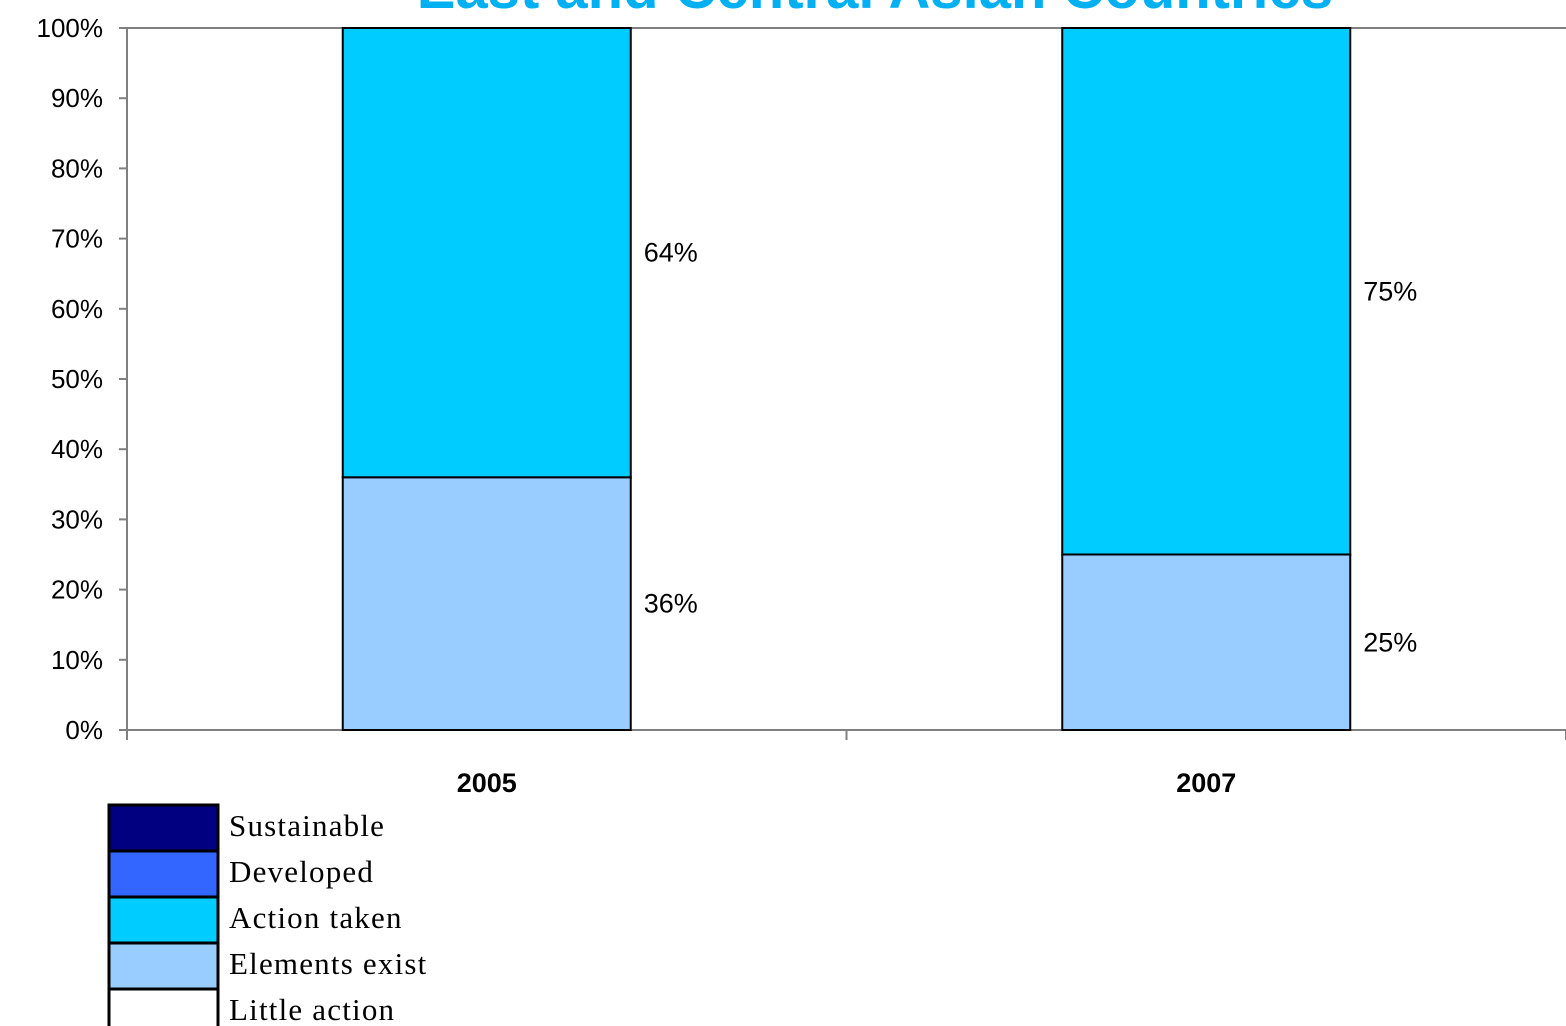 This screenshot has height=1026, width=1566. Describe the element at coordinates (77, 239) in the screenshot. I see `y-tick-label: 70%` at that location.